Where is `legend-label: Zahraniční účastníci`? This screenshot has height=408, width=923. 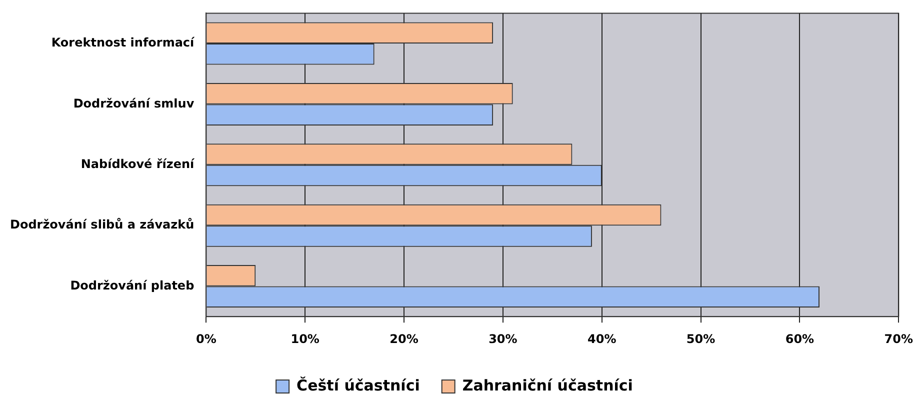 legend-label: Zahraniční účastníci is located at coordinates (547, 385).